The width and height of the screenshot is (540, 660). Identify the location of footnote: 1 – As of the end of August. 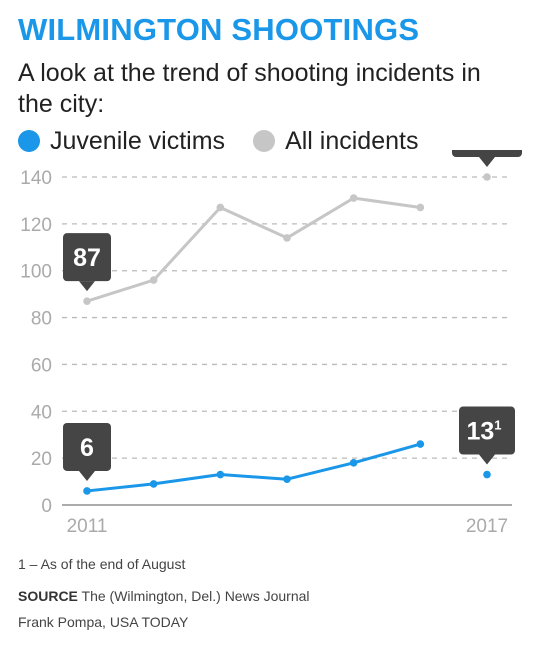
(102, 564).